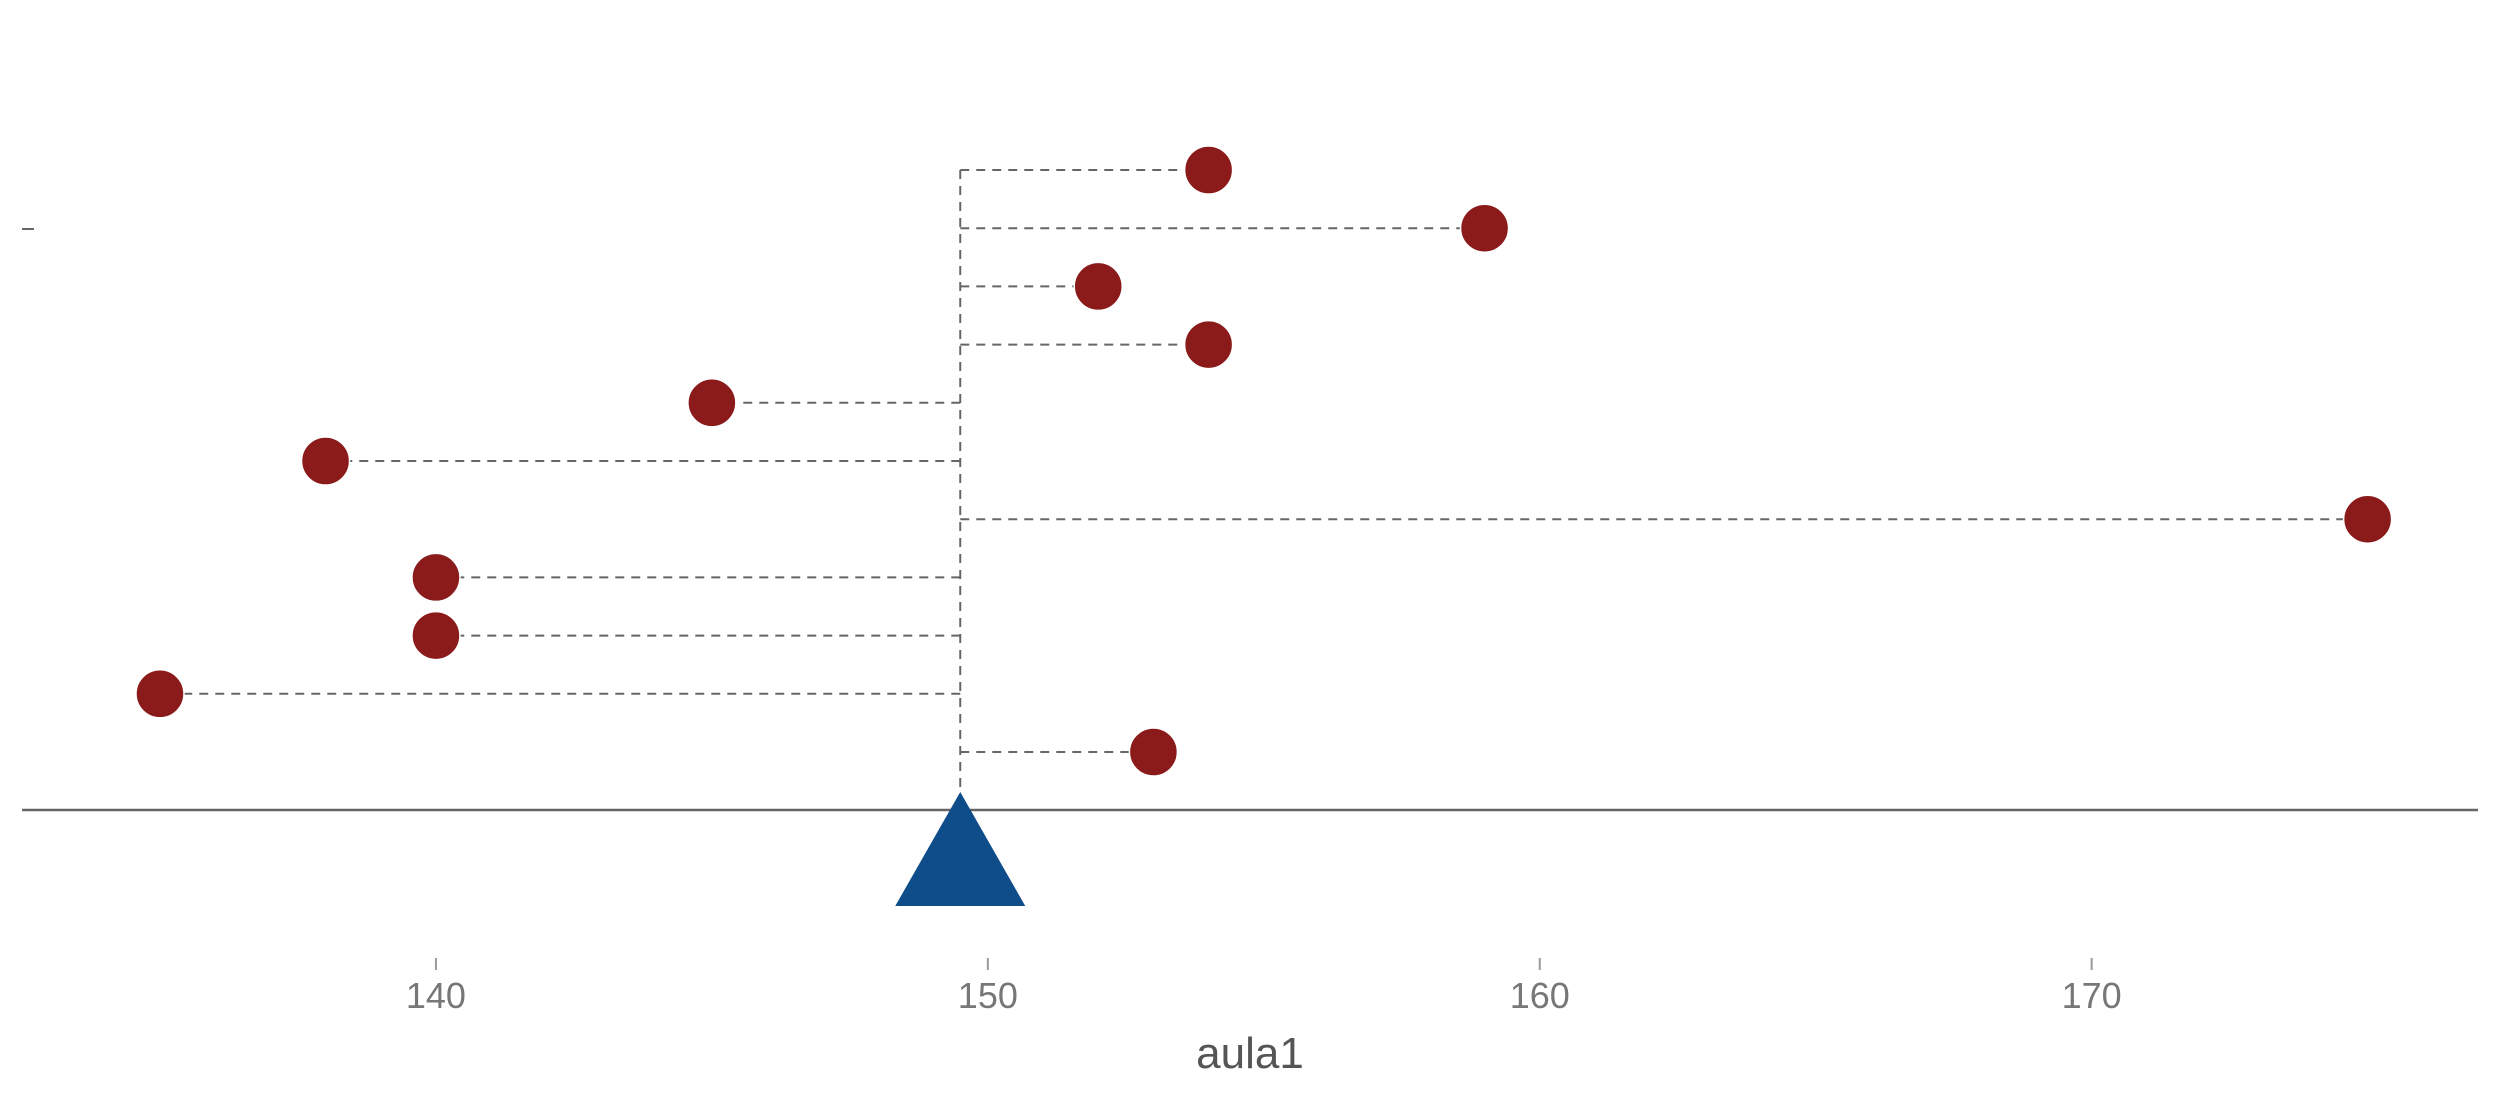 The height and width of the screenshot is (1100, 2500). What do you see at coordinates (436, 995) in the screenshot?
I see `x-tick-label: 140` at bounding box center [436, 995].